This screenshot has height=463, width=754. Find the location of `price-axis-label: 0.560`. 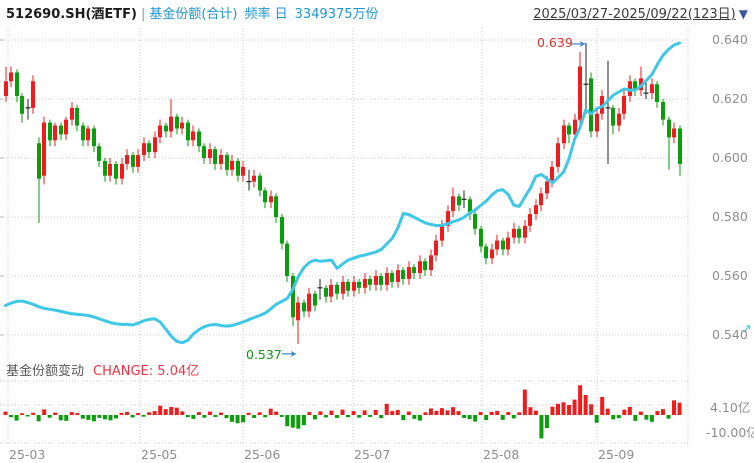

price-axis-label: 0.560 is located at coordinates (730, 275).